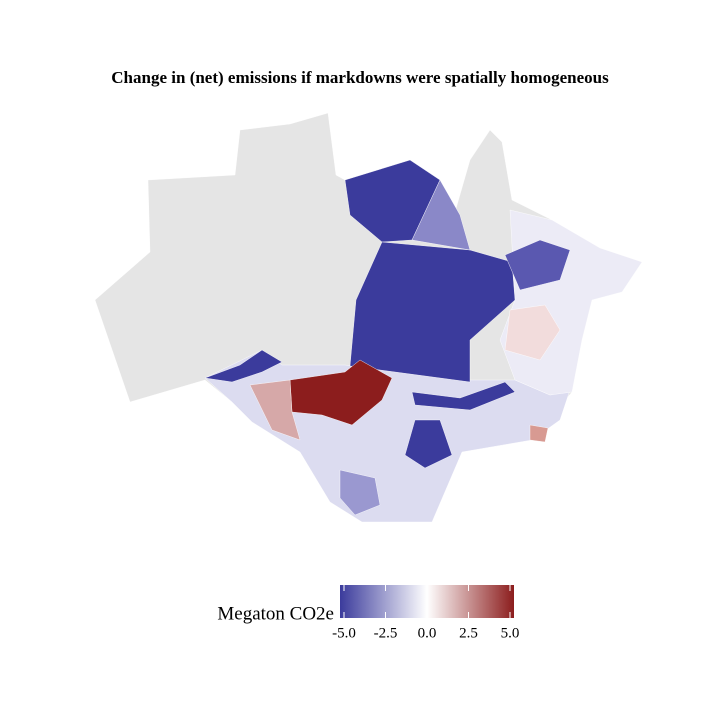  Describe the element at coordinates (427, 633) in the screenshot. I see `colorbar-tick-label: 0.0` at that location.